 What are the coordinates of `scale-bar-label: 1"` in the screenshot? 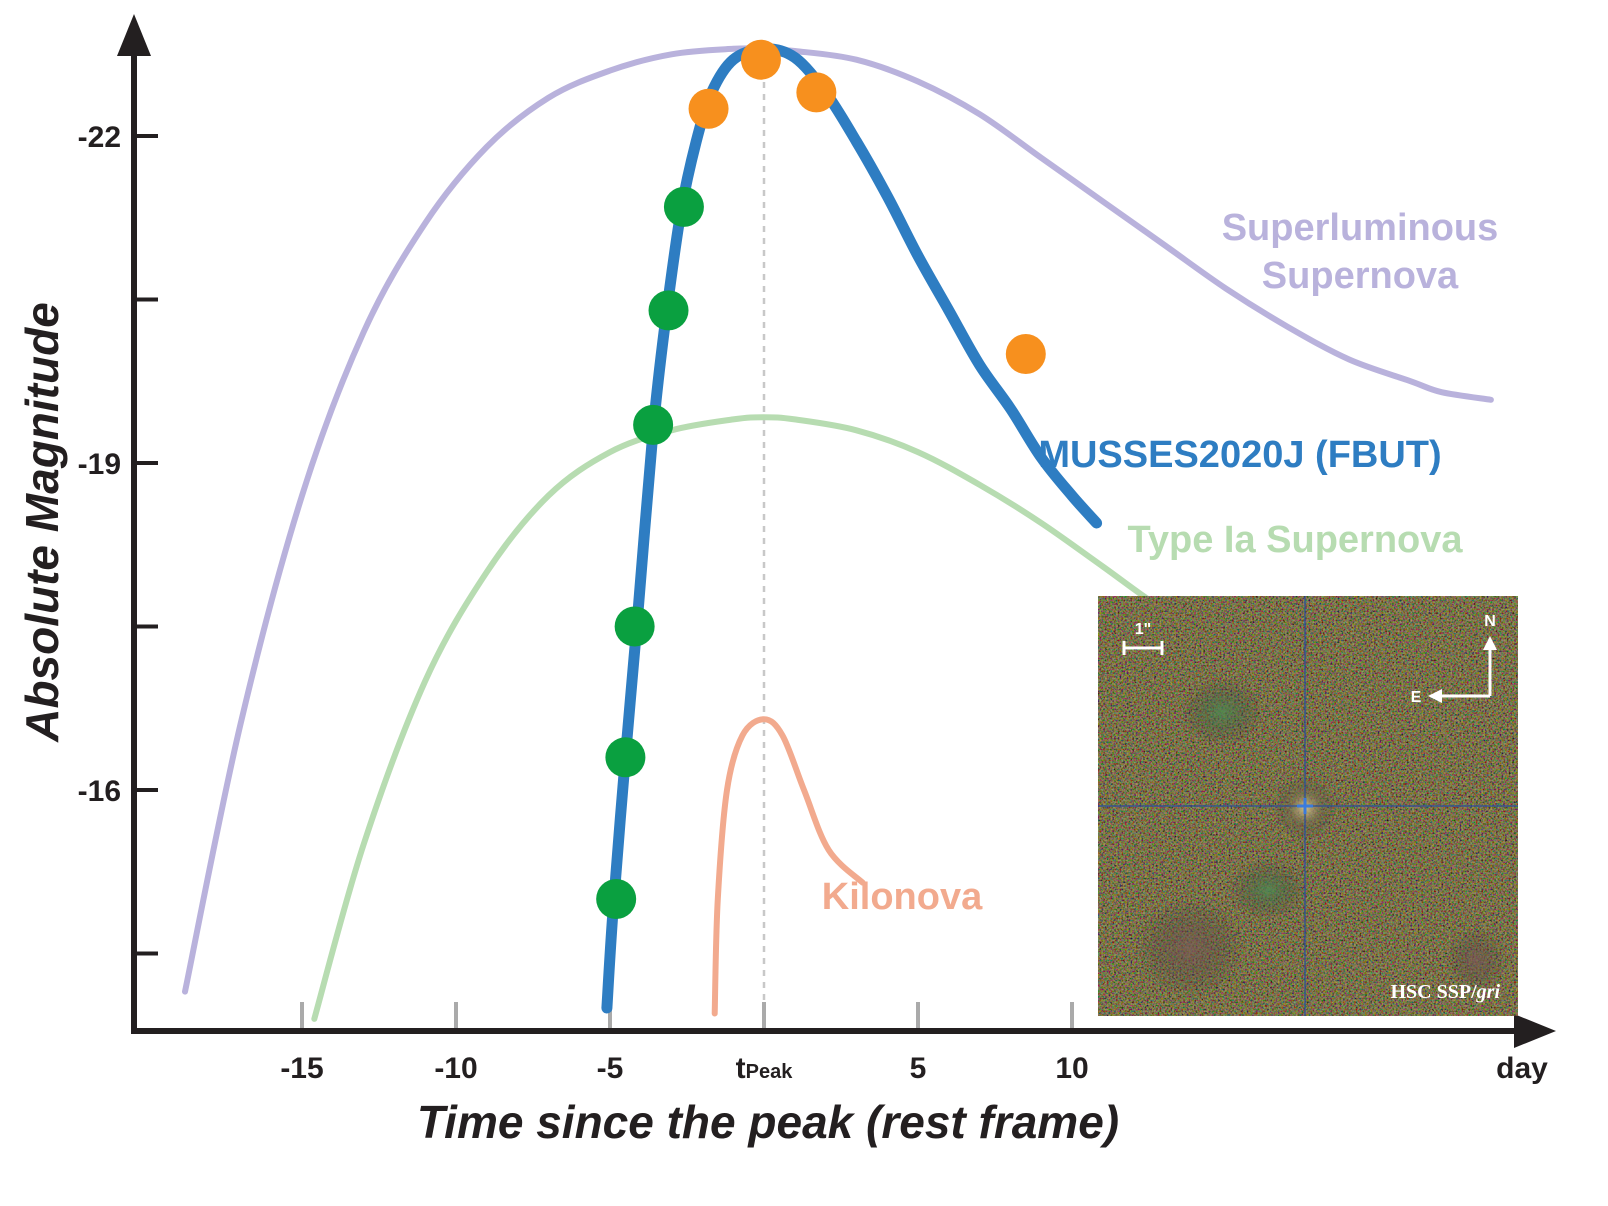 It's located at (1143, 629).